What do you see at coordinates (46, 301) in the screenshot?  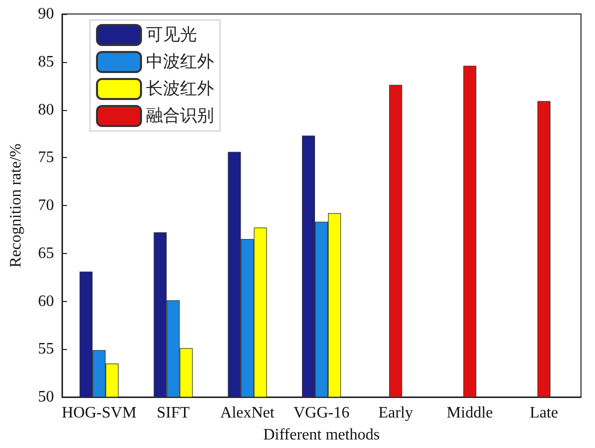 I see `y-tick-label: 60` at bounding box center [46, 301].